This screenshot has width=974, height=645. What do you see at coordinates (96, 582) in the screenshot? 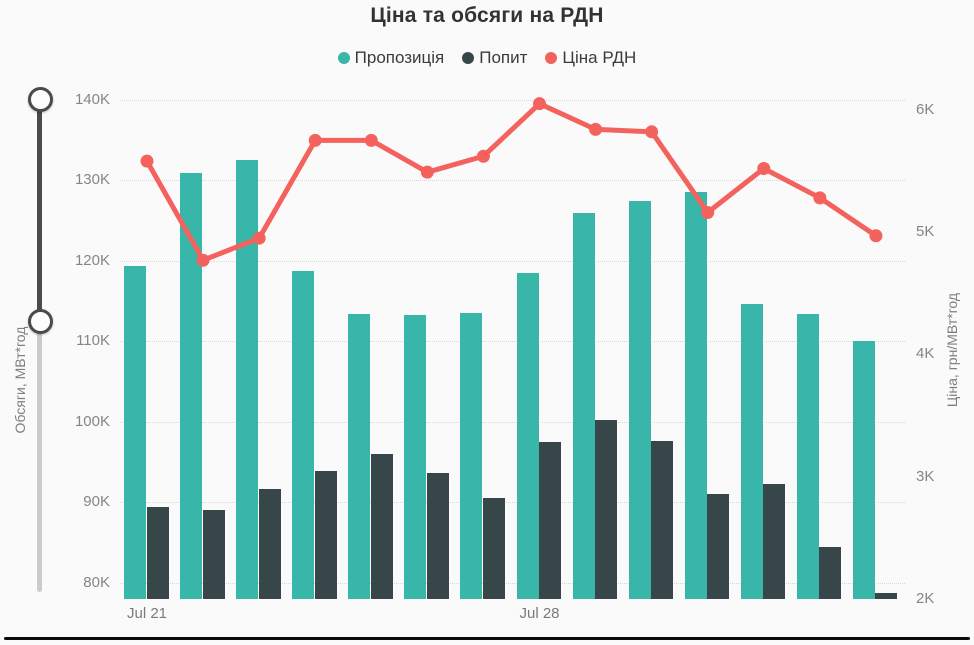
I see `left-axis-tick-label: 80K` at bounding box center [96, 582].